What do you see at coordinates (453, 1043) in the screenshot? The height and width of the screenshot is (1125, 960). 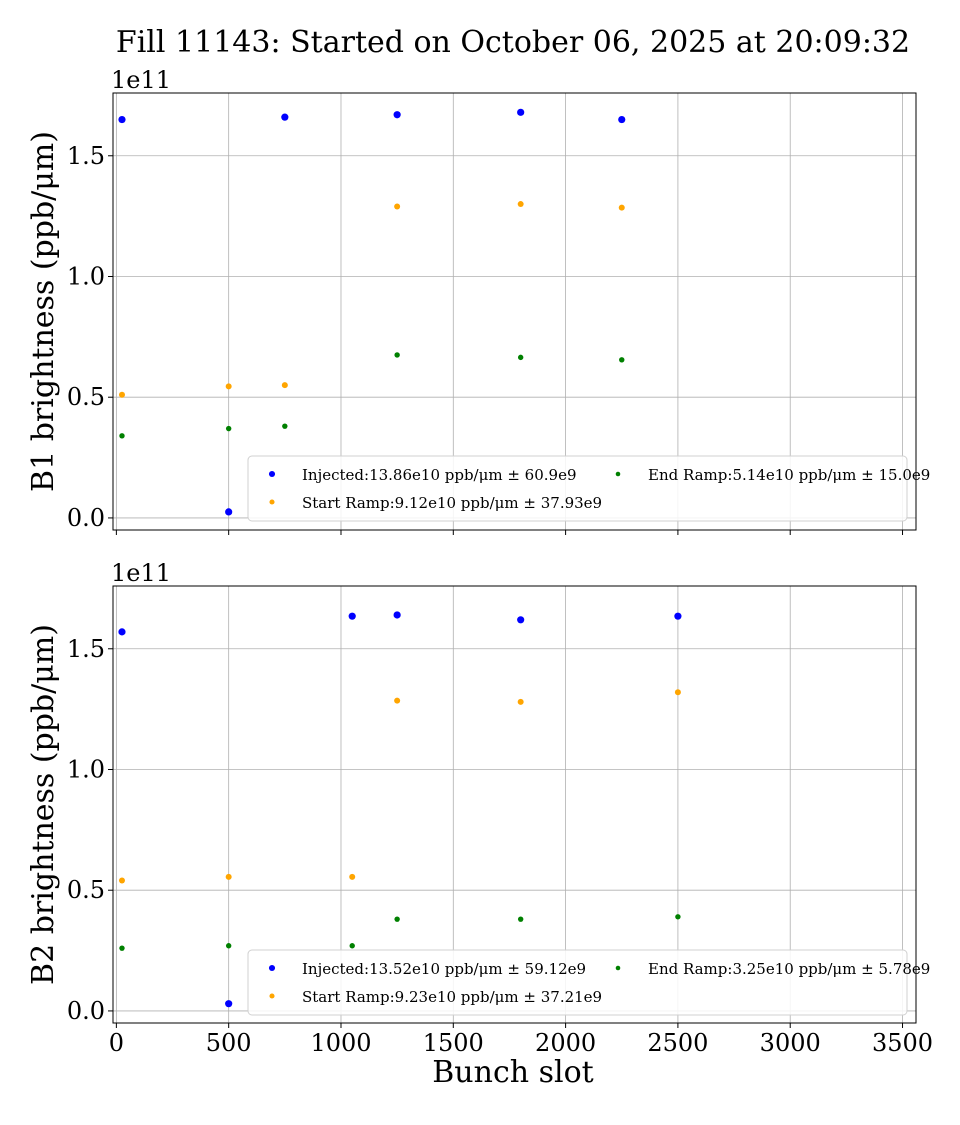 I see `x-tick-label: 1500` at bounding box center [453, 1043].